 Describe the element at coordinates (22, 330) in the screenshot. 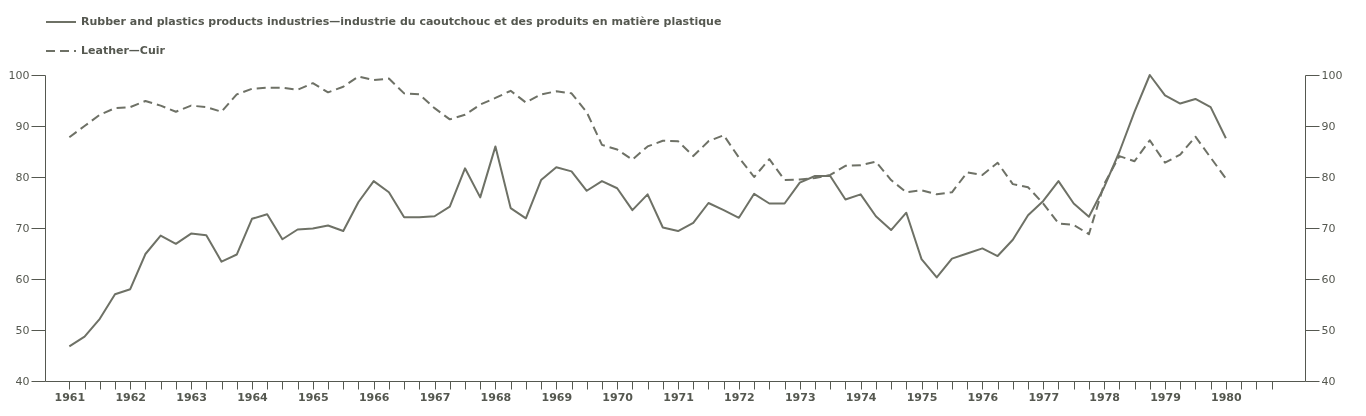

I see `y-tick-label: 50` at that location.